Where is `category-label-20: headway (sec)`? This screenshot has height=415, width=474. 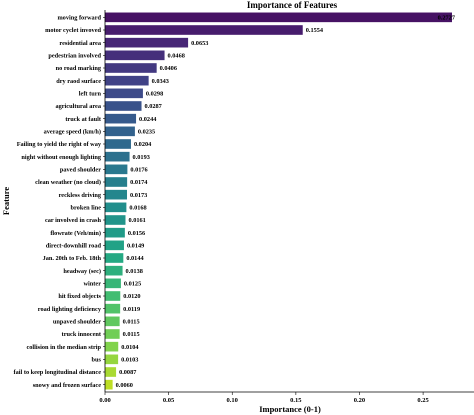
category-label-20: headway (sec) is located at coordinates (82, 271).